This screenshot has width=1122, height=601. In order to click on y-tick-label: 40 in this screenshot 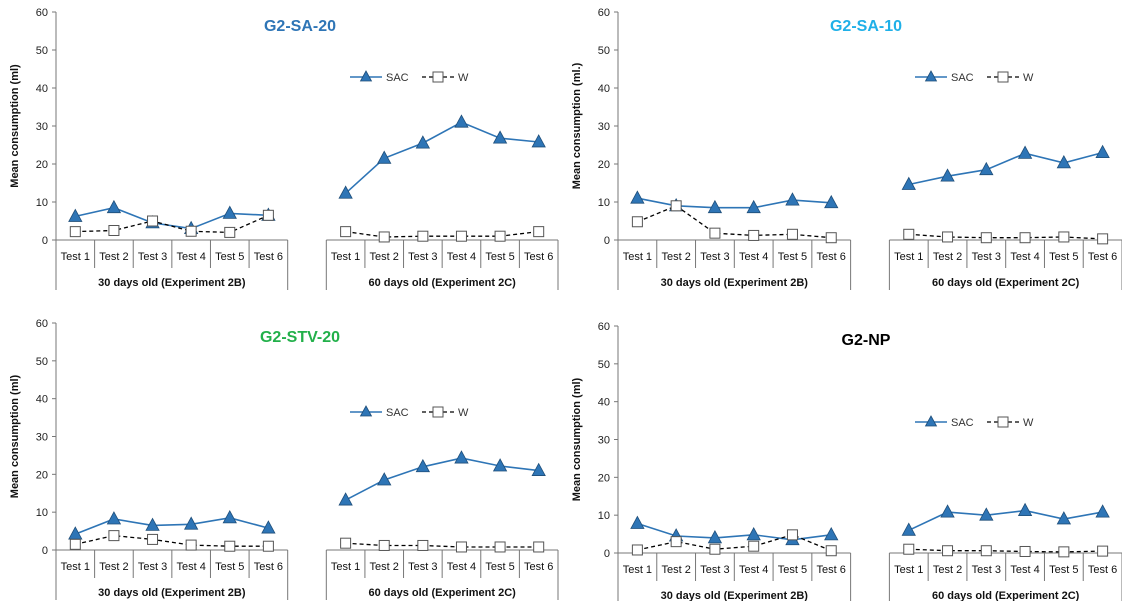, I will do `click(604, 403)`.